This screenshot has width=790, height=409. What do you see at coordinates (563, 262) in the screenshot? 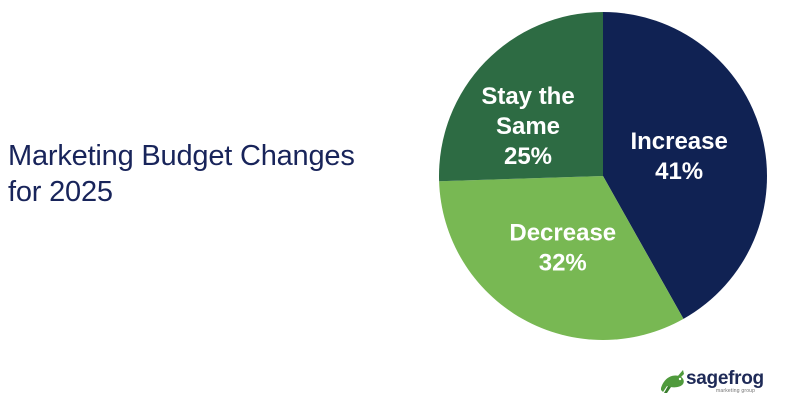
I see `slice-value-decrease: 32%` at bounding box center [563, 262].